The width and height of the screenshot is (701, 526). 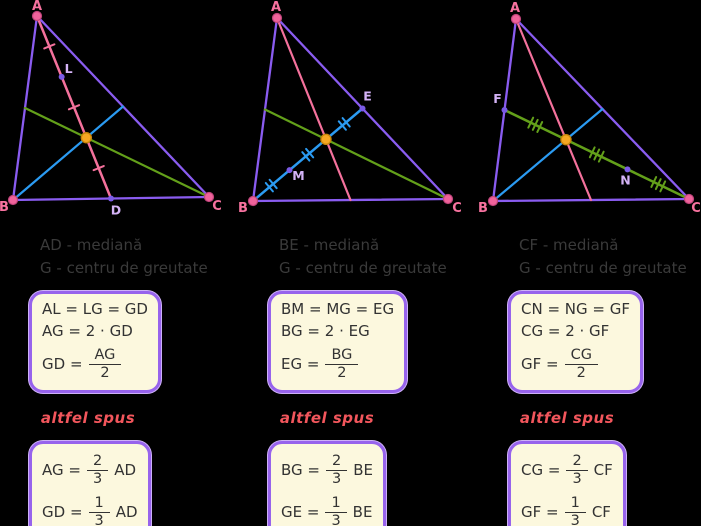 I want to click on formula-line: AL = LG = GD, so click(x=95, y=309).